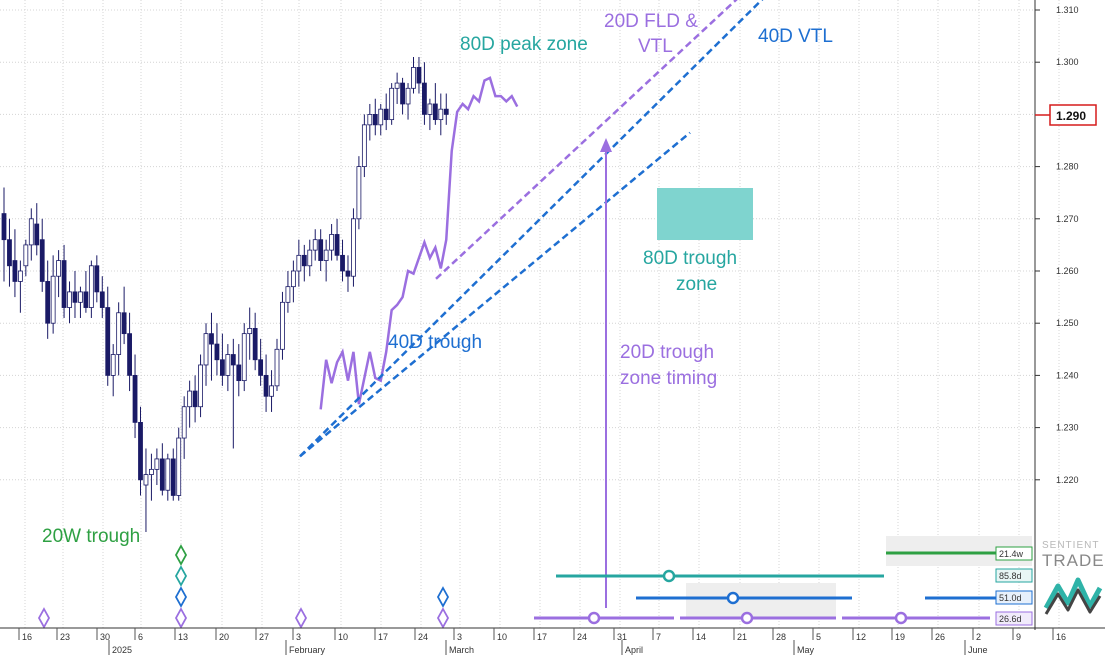 The image size is (1105, 655). What do you see at coordinates (140, 637) in the screenshot?
I see `time-tick-label: 6` at bounding box center [140, 637].